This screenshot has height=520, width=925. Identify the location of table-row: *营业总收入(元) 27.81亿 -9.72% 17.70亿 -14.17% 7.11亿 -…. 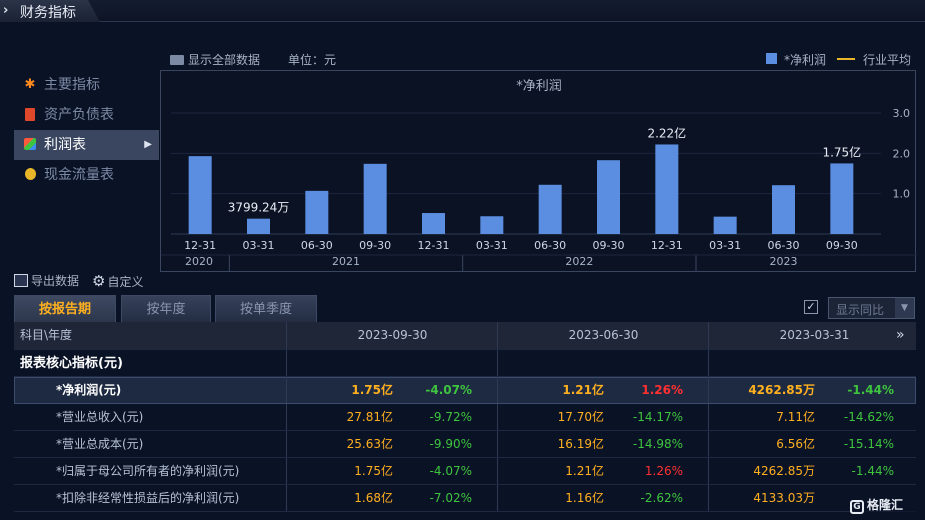
(465, 417).